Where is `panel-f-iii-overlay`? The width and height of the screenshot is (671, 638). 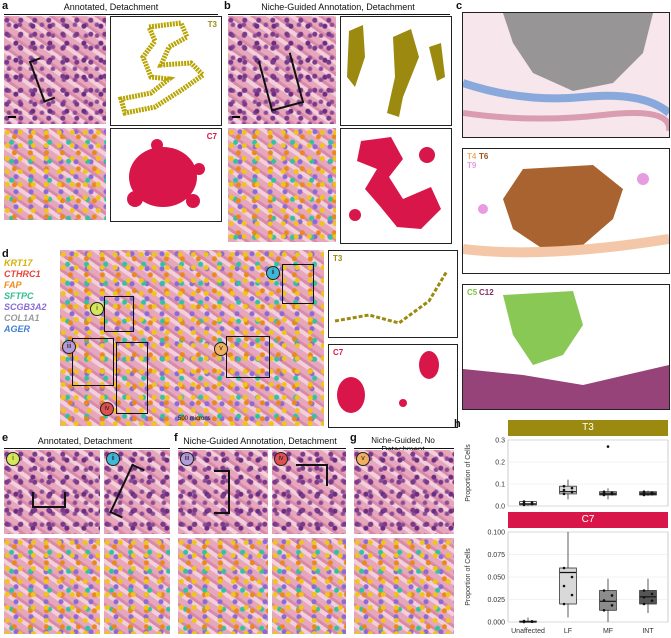
panel-f-iii-overlay is located at coordinates (223, 586).